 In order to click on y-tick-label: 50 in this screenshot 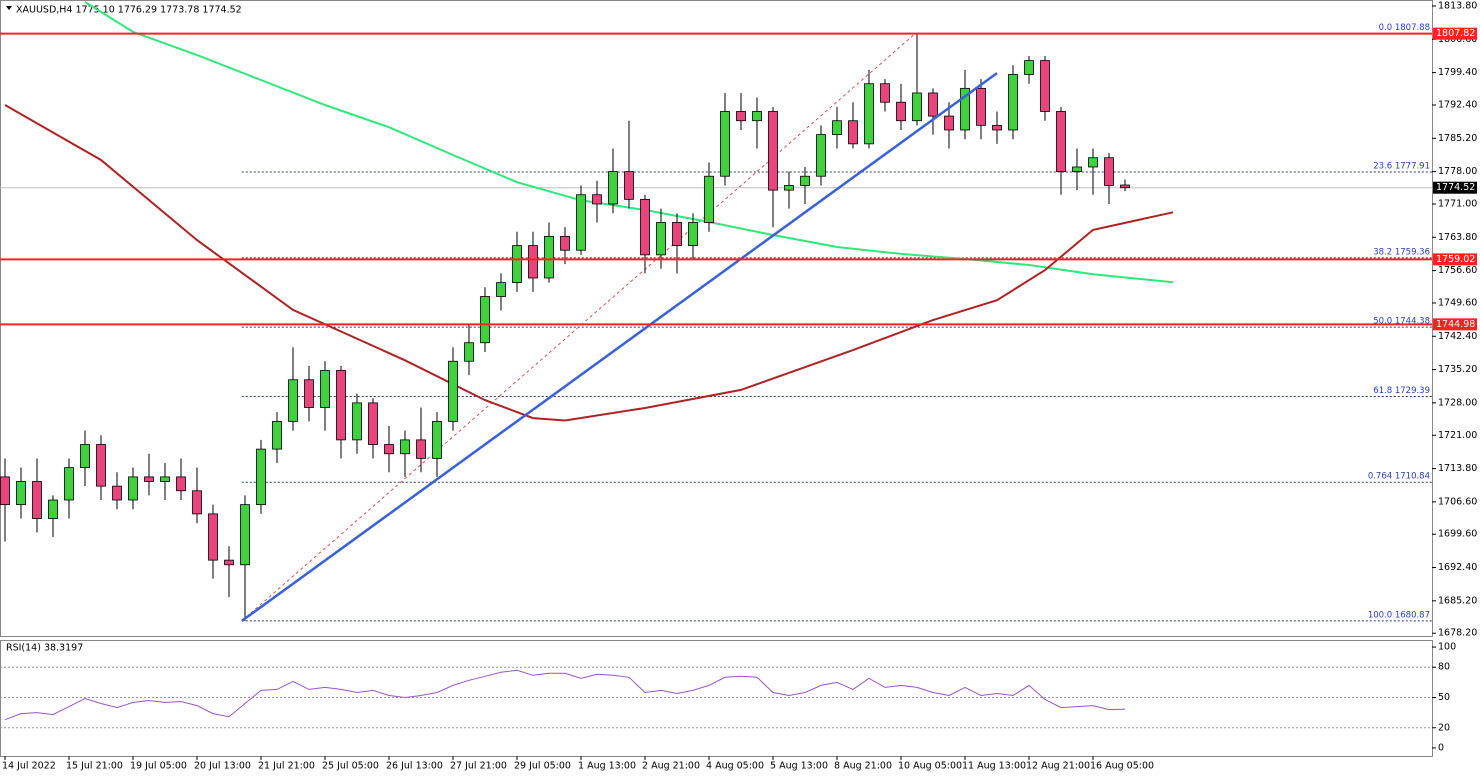, I will do `click(1444, 697)`.